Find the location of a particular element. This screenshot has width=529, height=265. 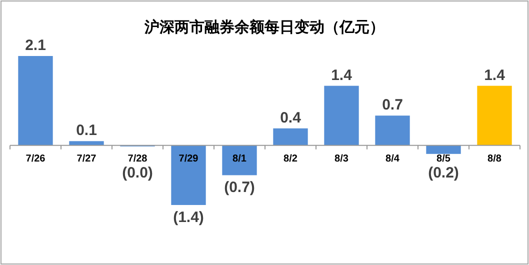

data-label: (0.0) is located at coordinates (137, 173).